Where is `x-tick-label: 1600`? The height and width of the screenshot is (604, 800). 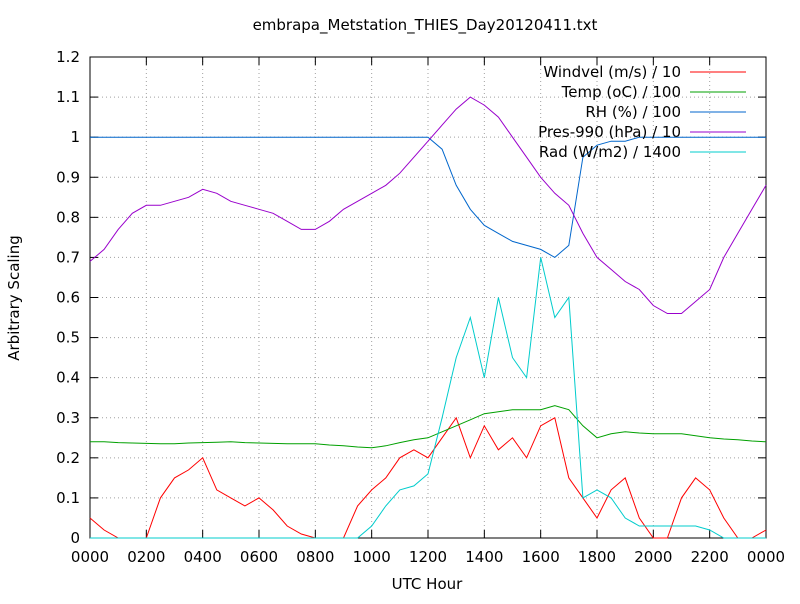 x-tick-label: 1600 is located at coordinates (541, 557).